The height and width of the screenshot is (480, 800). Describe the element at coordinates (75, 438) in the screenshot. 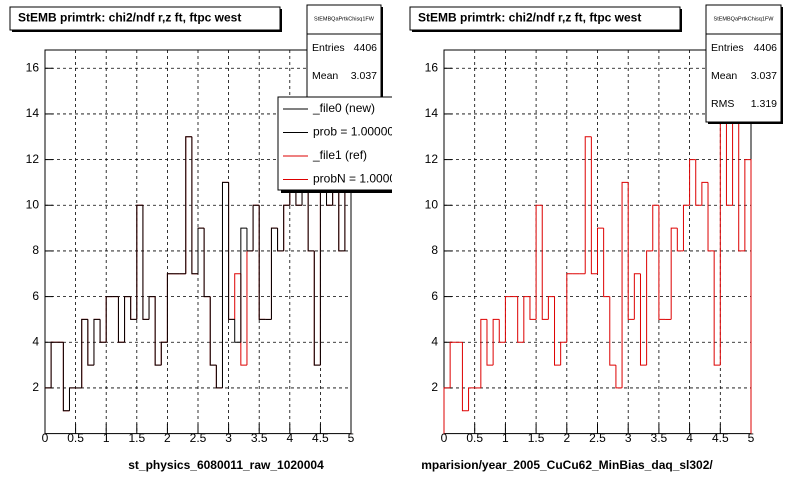

I see `x-tick-label: 0.5` at that location.